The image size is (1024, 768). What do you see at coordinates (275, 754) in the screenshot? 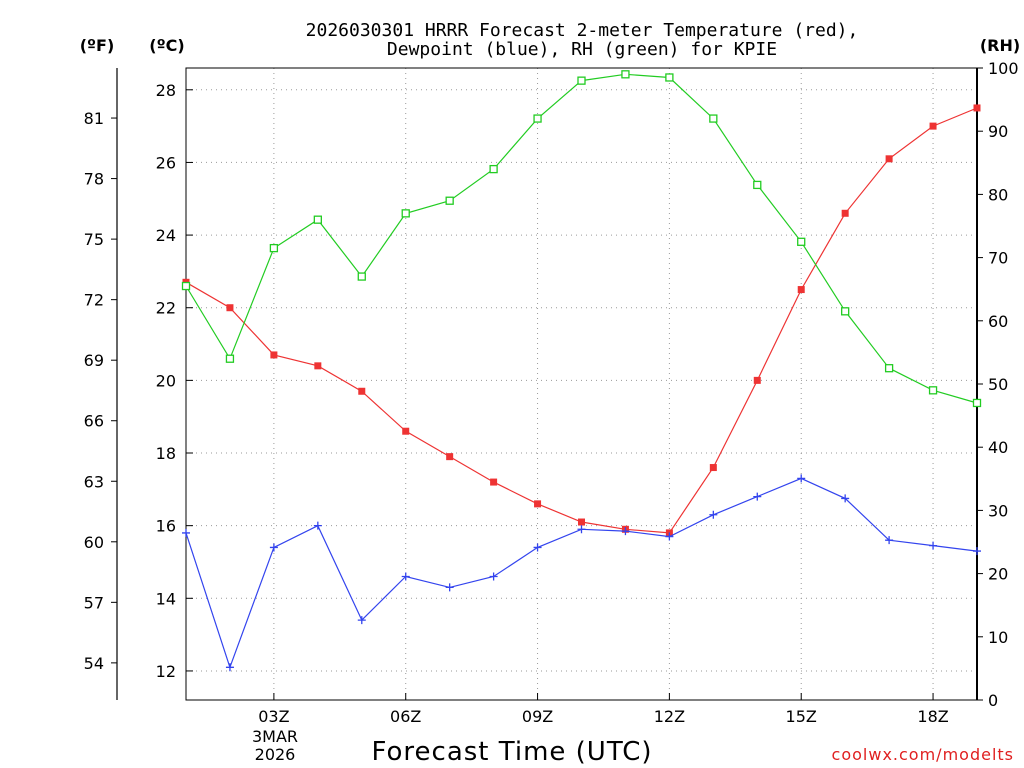
I see `date-line2: 2026` at bounding box center [275, 754].